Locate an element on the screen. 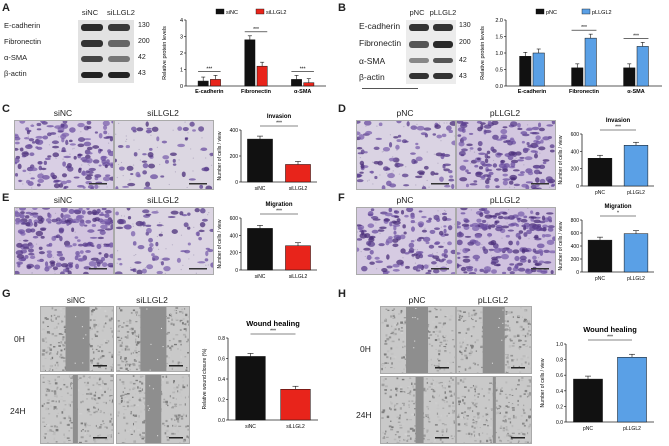  chart-title: Wound healing is located at coordinates (273, 323).